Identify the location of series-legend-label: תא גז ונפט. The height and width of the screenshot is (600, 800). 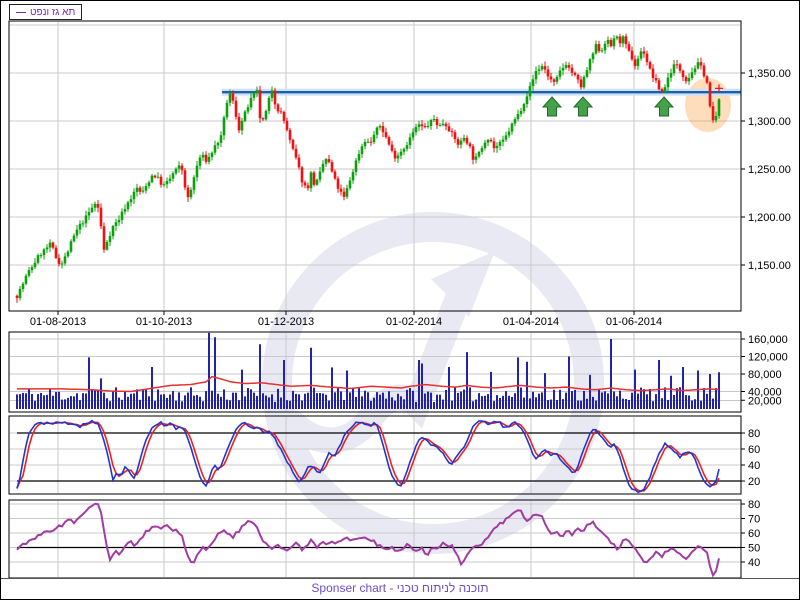
(53, 12).